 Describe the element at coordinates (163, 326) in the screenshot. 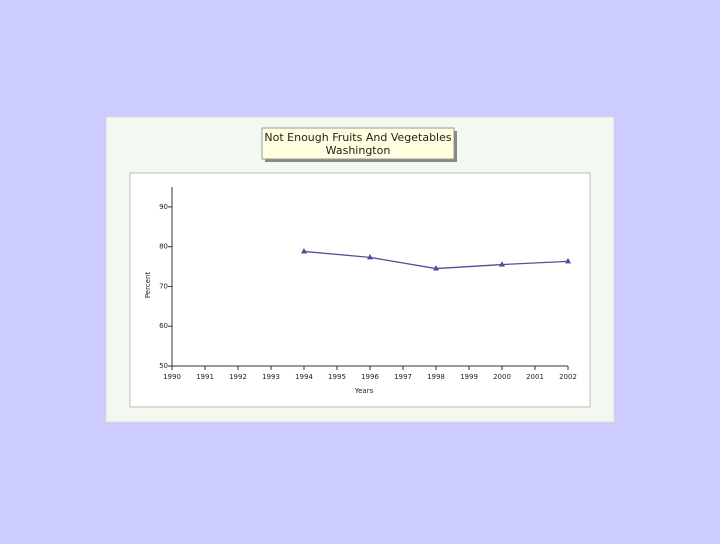

I see `y-tick-label: 60` at that location.